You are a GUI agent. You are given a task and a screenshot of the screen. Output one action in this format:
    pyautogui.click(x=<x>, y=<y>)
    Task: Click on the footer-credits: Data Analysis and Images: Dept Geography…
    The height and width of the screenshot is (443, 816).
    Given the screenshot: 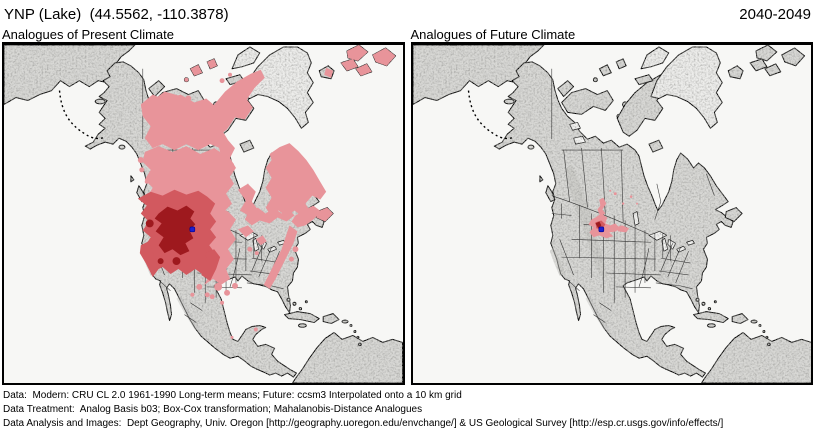 What is the action you would take?
    pyautogui.click(x=363, y=424)
    